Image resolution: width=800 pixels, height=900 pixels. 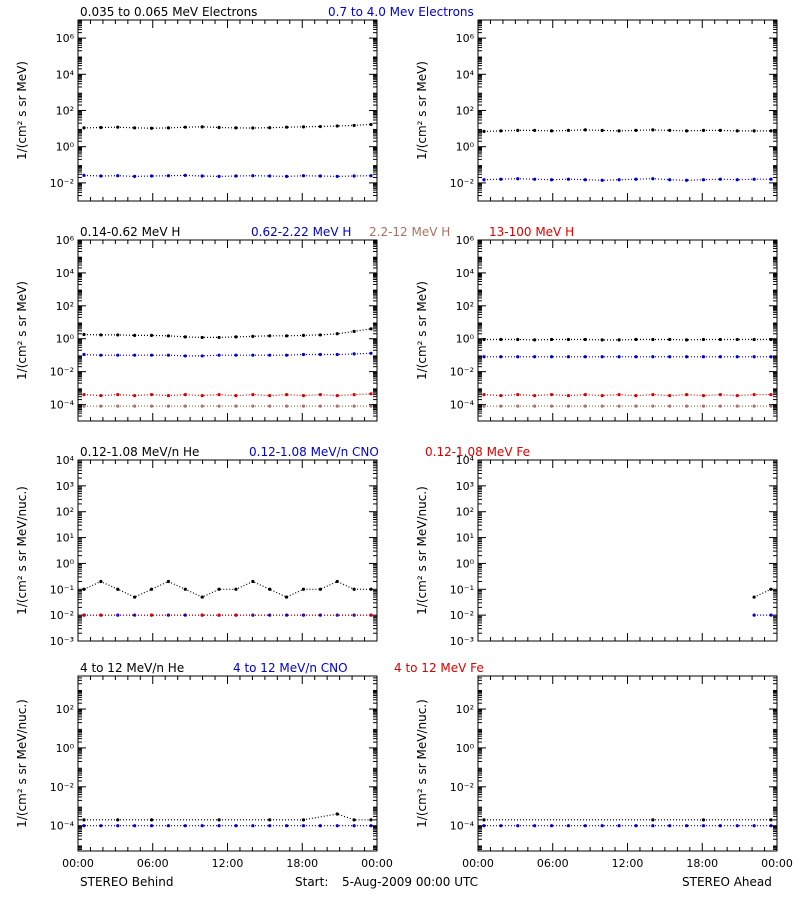 I want to click on x-tick-label: 06:00, so click(x=153, y=863).